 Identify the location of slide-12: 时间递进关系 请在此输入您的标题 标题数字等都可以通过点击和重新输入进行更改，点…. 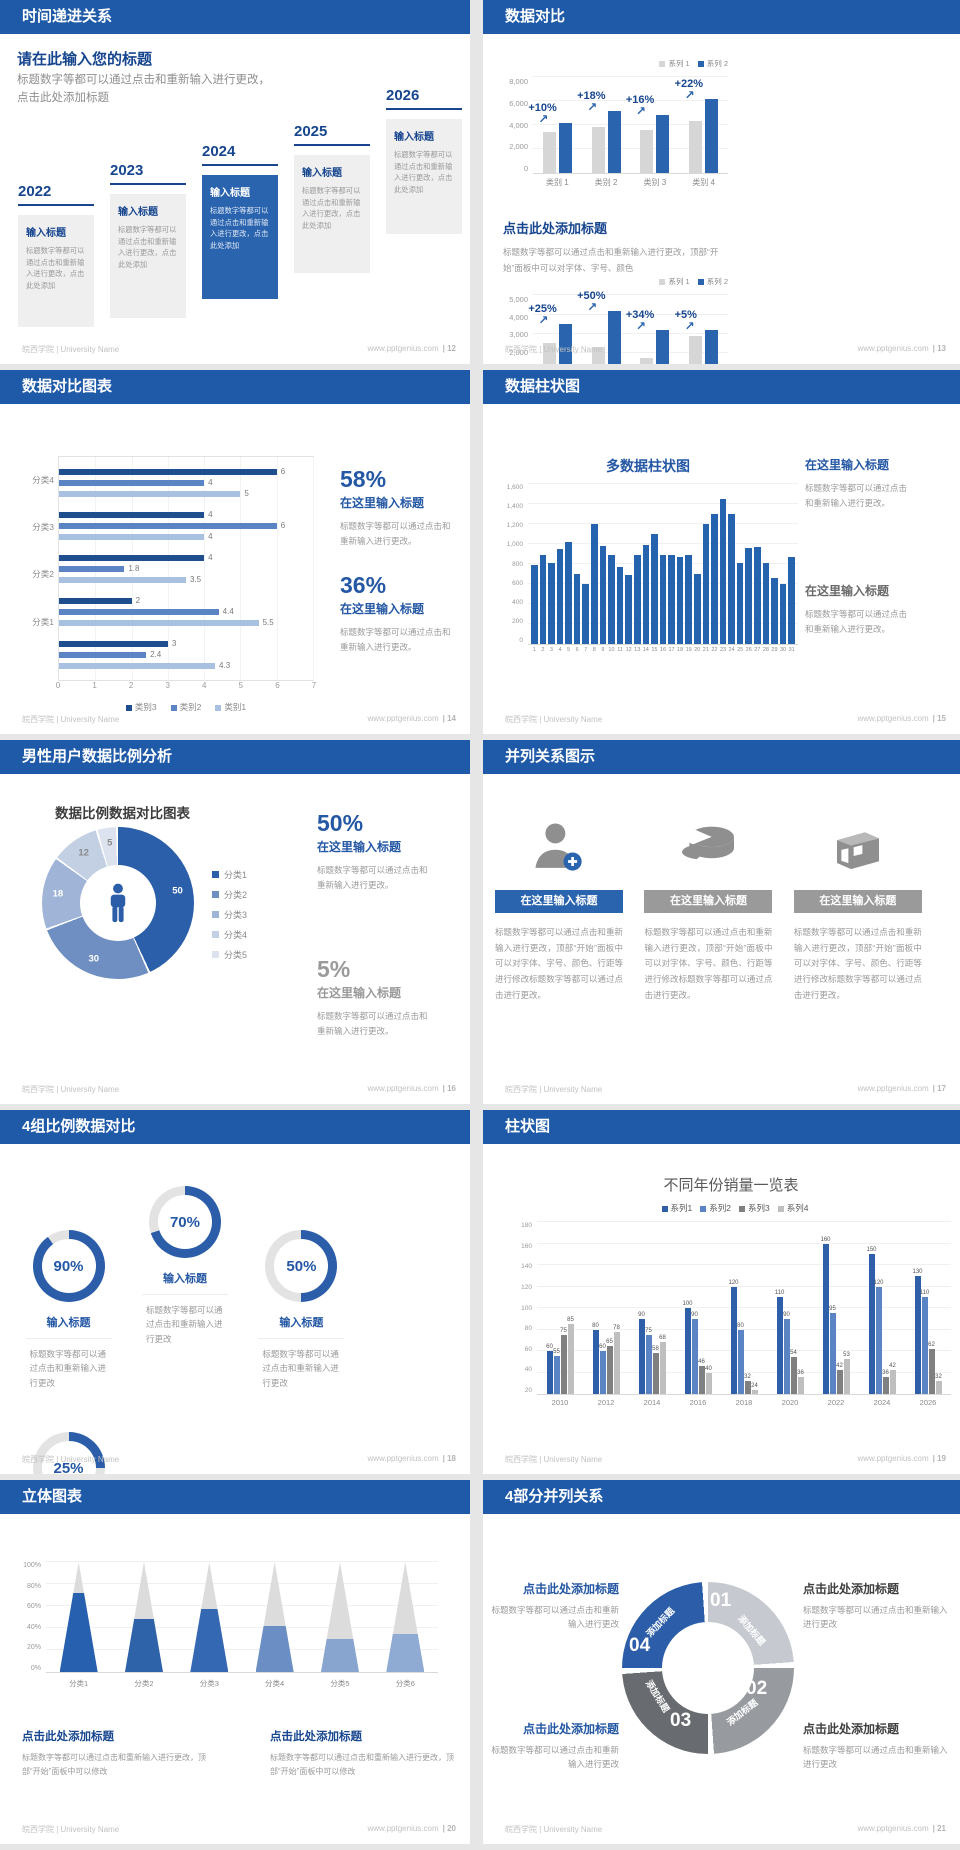
(235, 182).